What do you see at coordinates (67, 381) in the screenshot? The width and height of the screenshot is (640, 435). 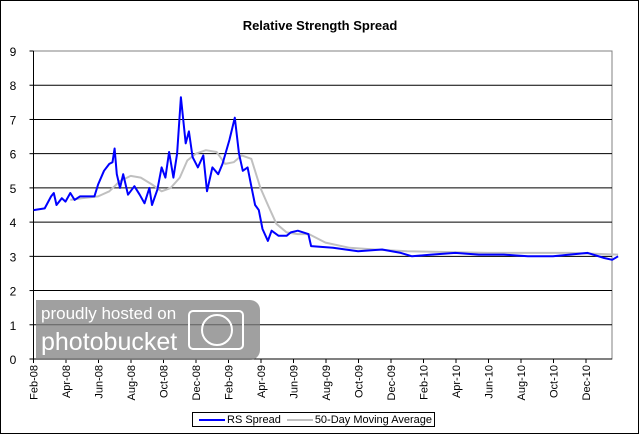 I see `x-tick-label: Apr-08` at bounding box center [67, 381].